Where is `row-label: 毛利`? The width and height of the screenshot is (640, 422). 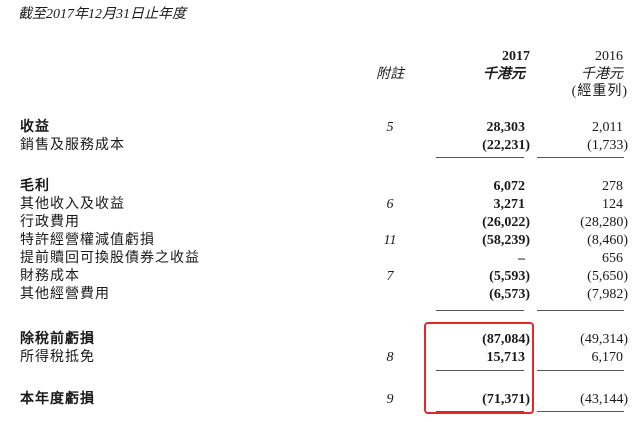 row-label: 毛利 is located at coordinates (35, 186).